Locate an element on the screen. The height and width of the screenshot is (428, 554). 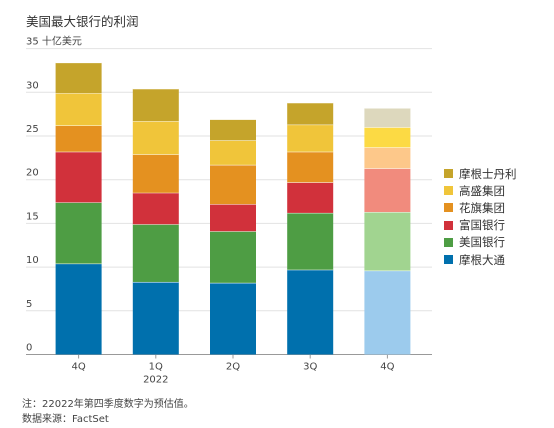
legend: 摩根士丹利高盛集团花旗集团富国银行美国银行摩根大通 is located at coordinates (480, 216).